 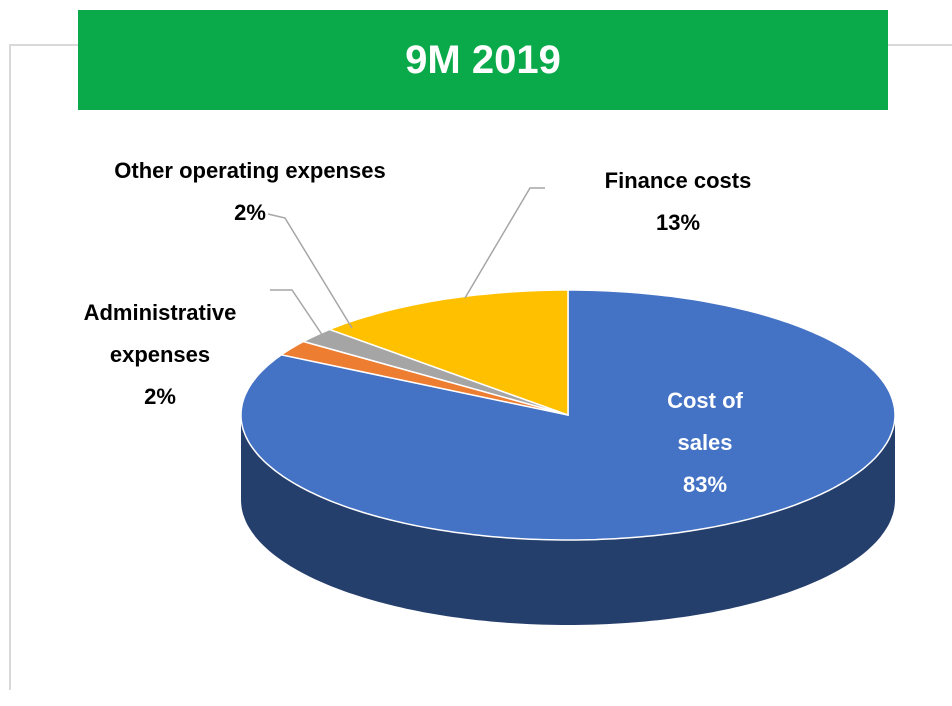 I want to click on label-name: Cost of sales, so click(x=705, y=421).